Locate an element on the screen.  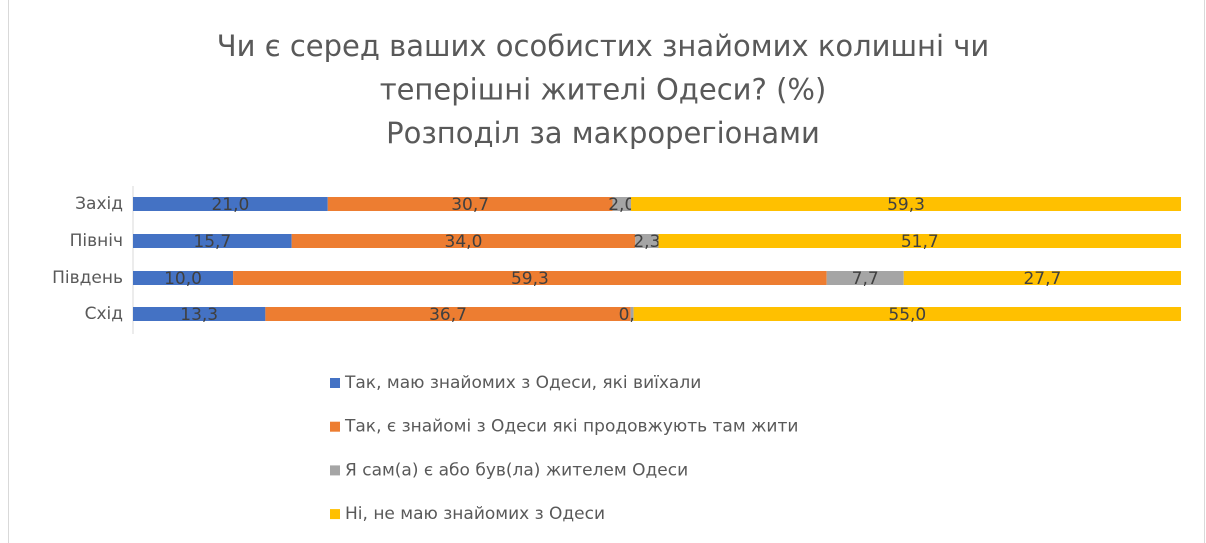
data-label: 2,0 is located at coordinates (621, 205).